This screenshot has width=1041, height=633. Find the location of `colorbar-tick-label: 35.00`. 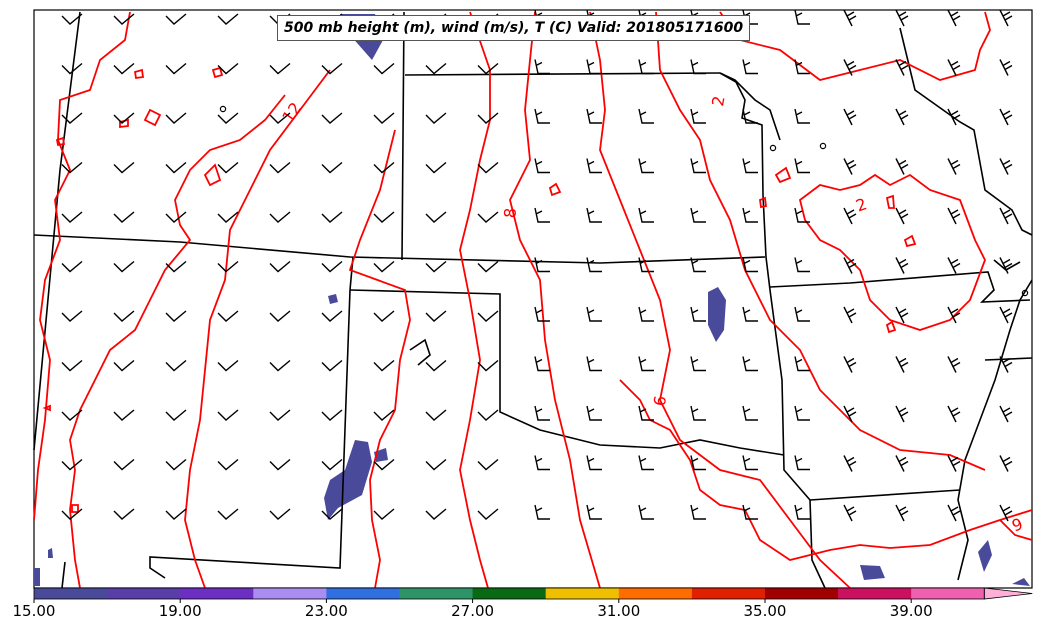

colorbar-tick-label: 35.00 is located at coordinates (765, 611).